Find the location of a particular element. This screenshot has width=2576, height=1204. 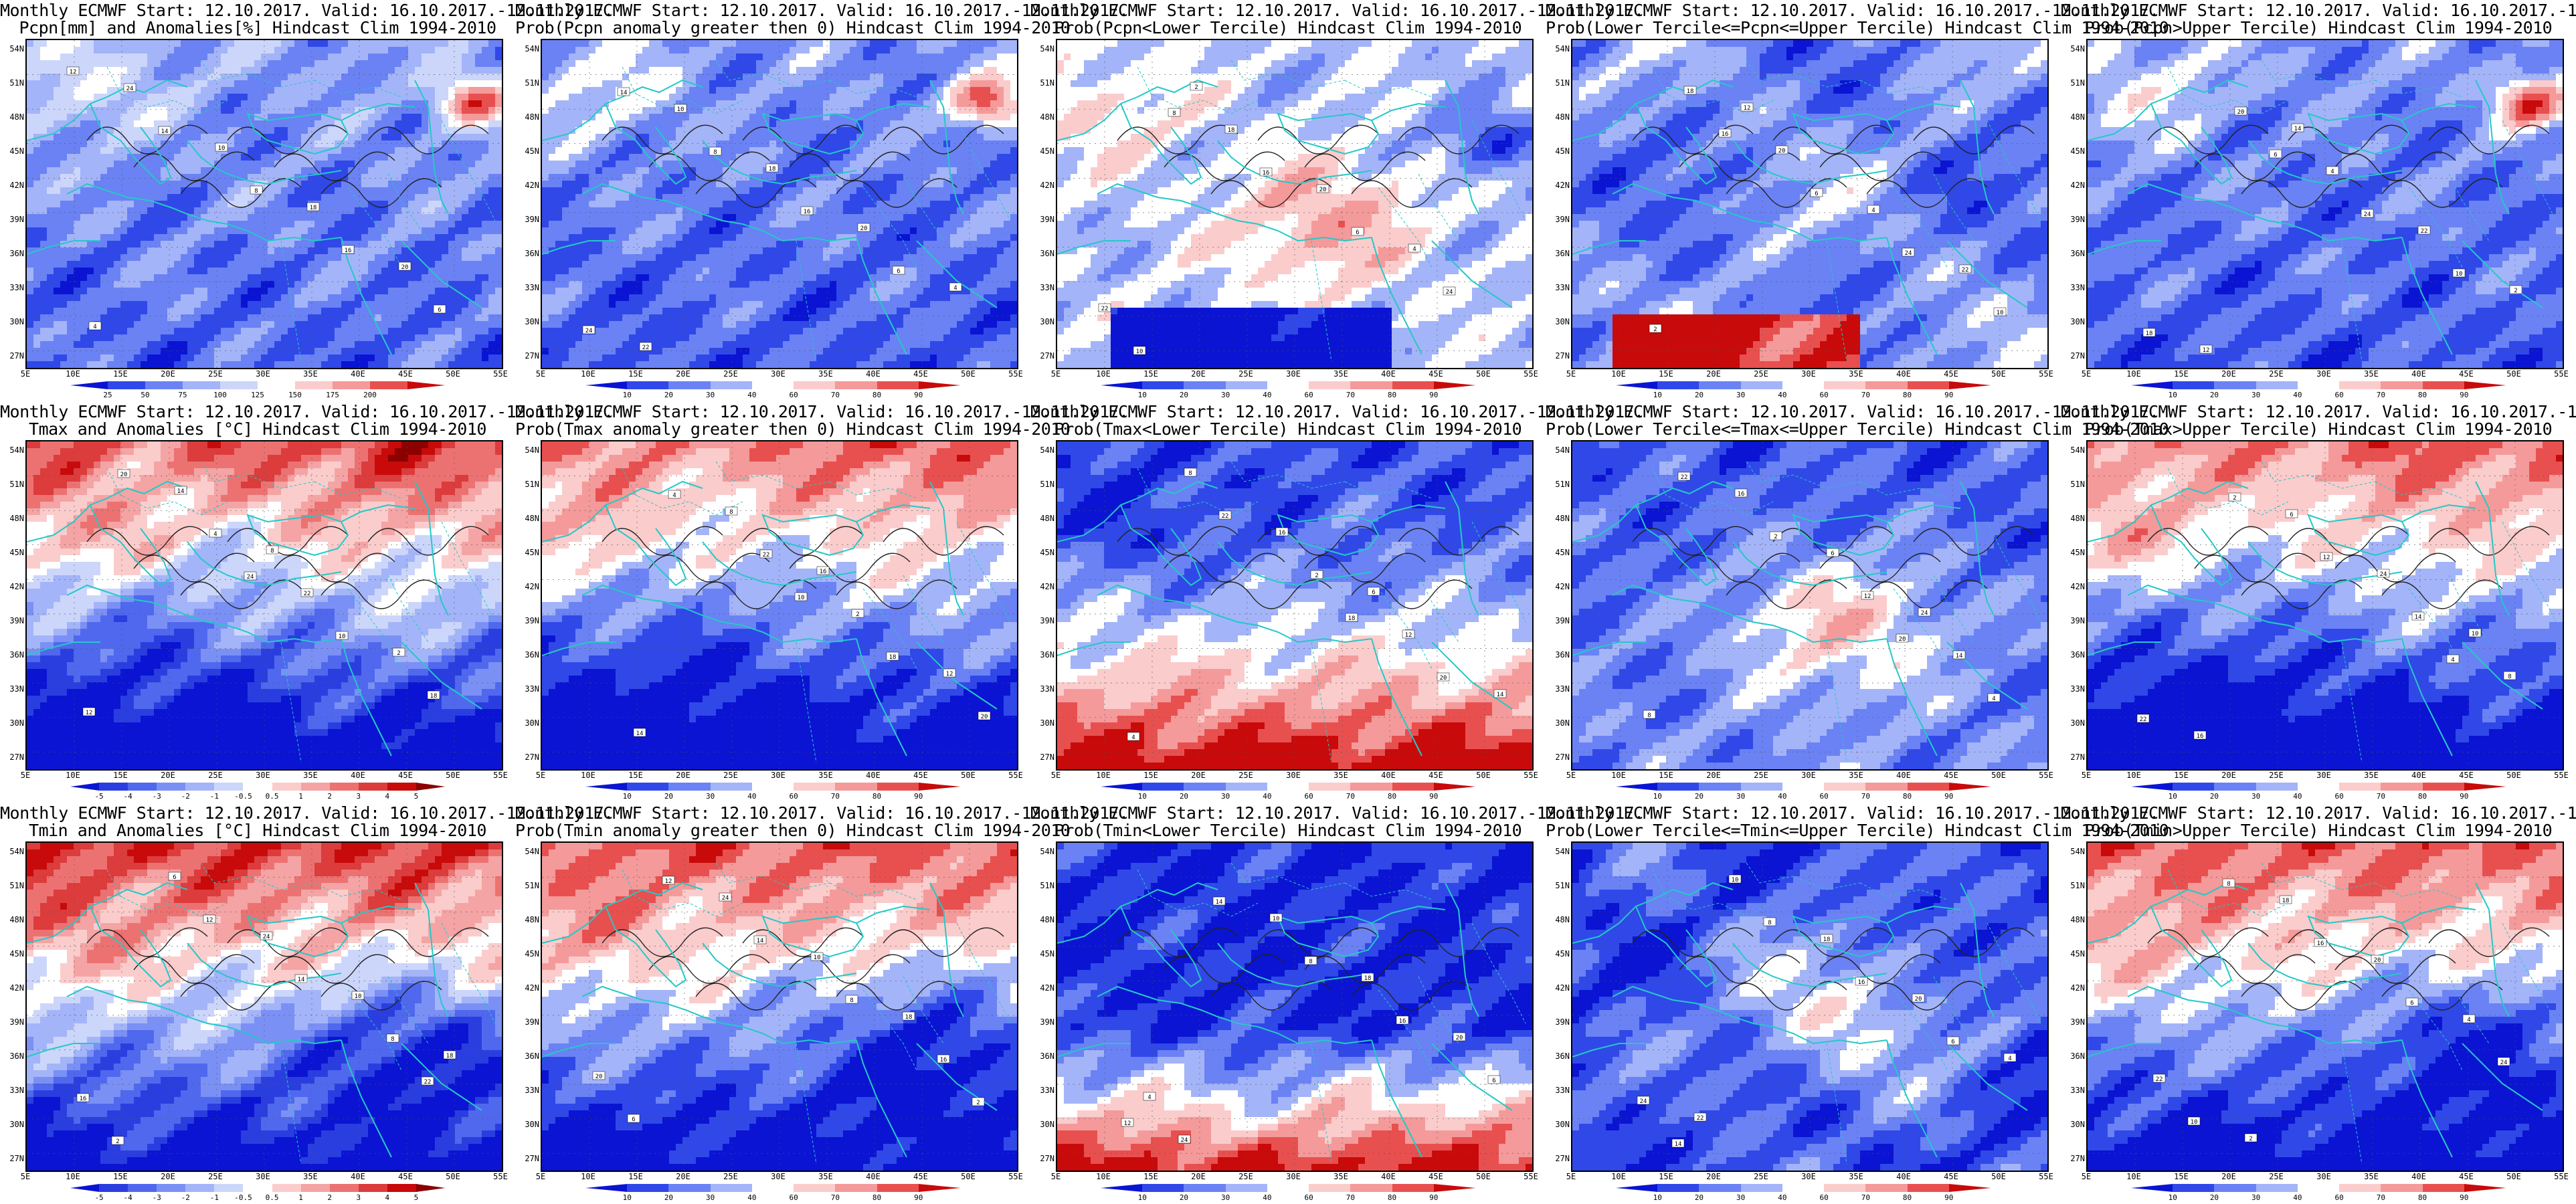

contour-line is located at coordinates (334, 166).